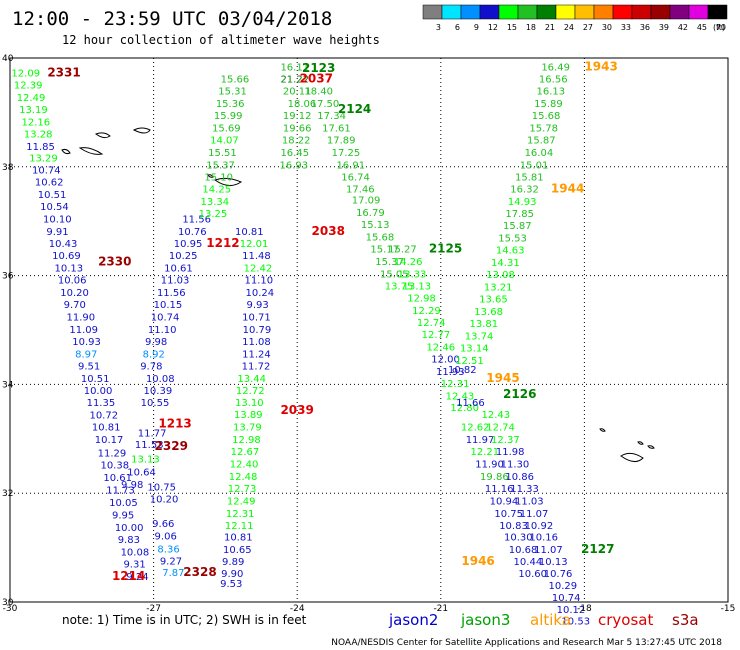 The width and height of the screenshot is (740, 650). What do you see at coordinates (524, 190) in the screenshot?
I see `wave-height-value: 16.32` at bounding box center [524, 190].